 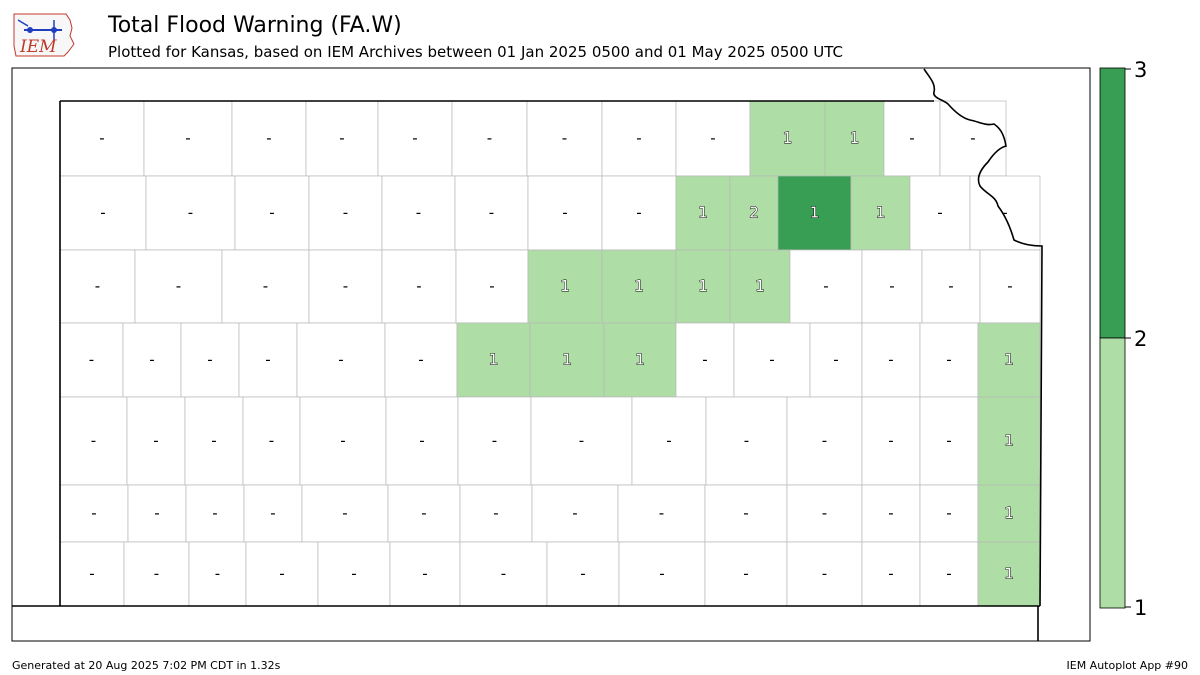 I want to click on colorbar: 3 2 1, so click(x=1123, y=339).